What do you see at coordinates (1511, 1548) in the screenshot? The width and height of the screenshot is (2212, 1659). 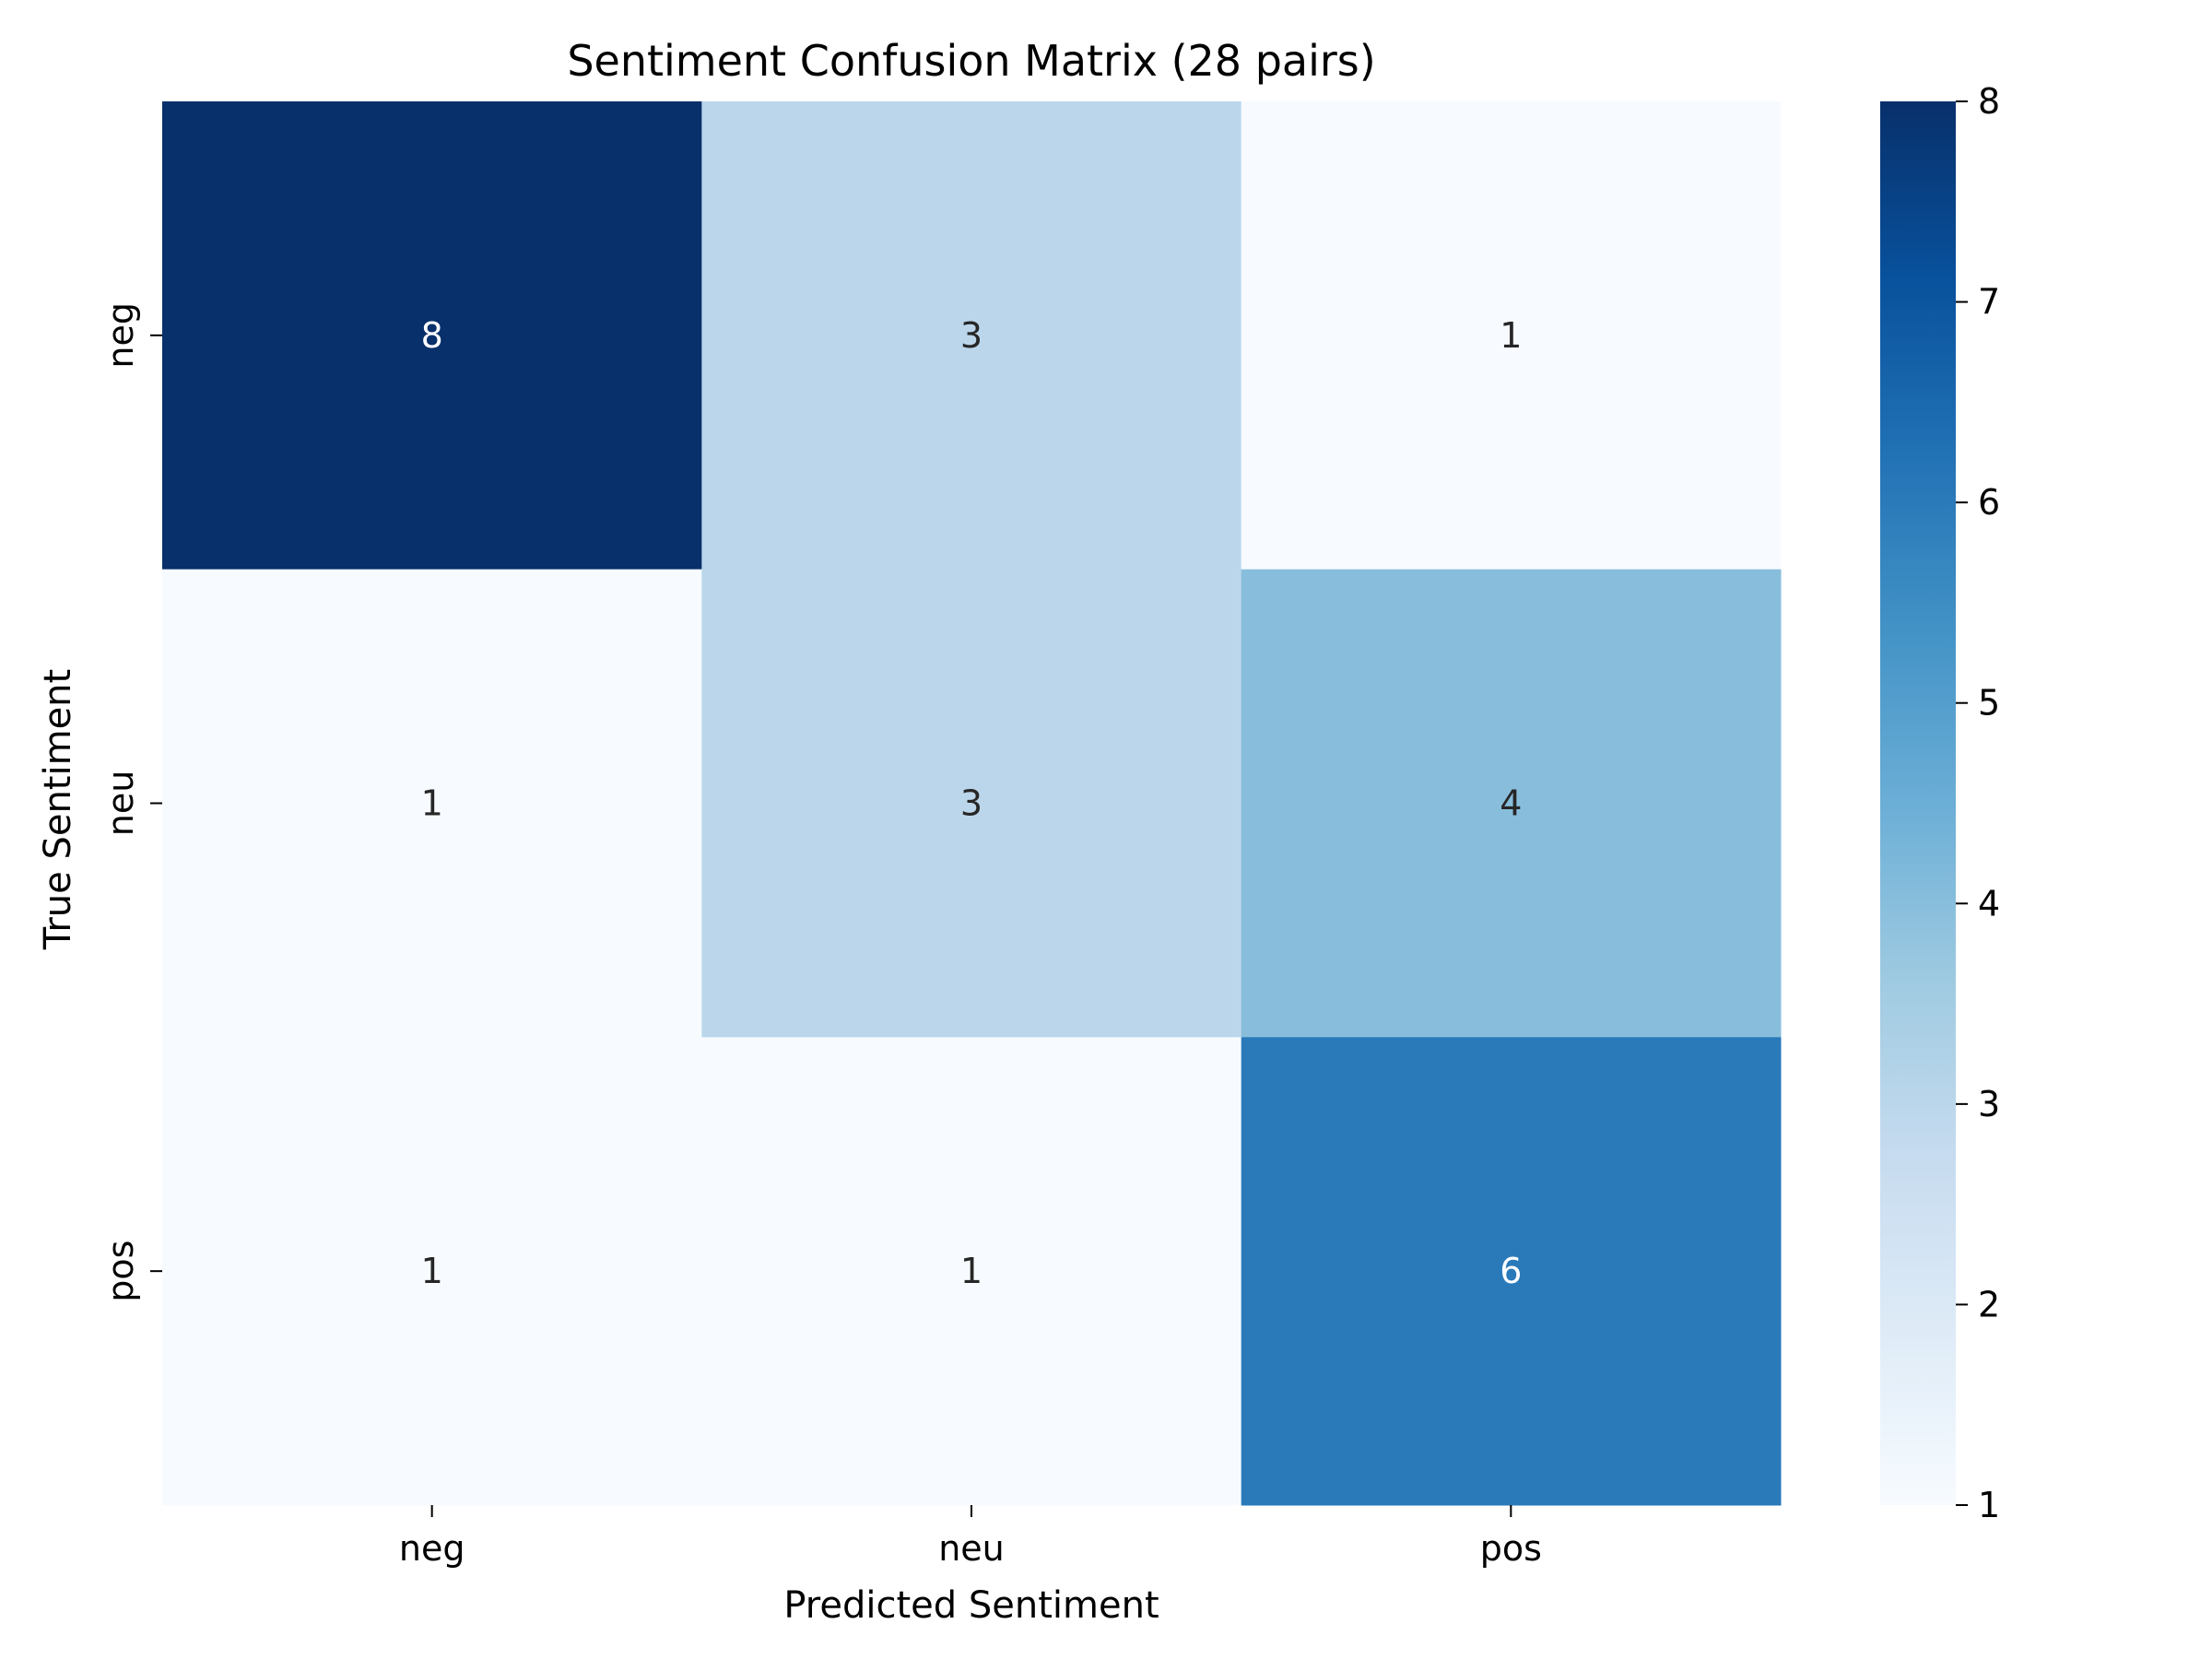 I see `x-tick-label-pos: pos` at bounding box center [1511, 1548].